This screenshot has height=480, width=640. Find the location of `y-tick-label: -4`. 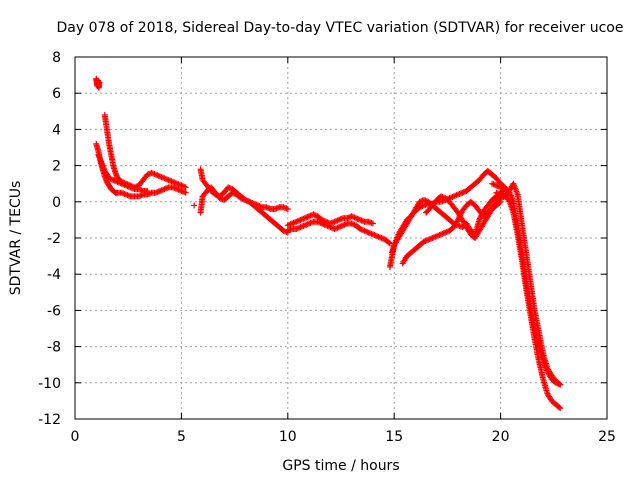

y-tick-label: -4 is located at coordinates (54, 275).